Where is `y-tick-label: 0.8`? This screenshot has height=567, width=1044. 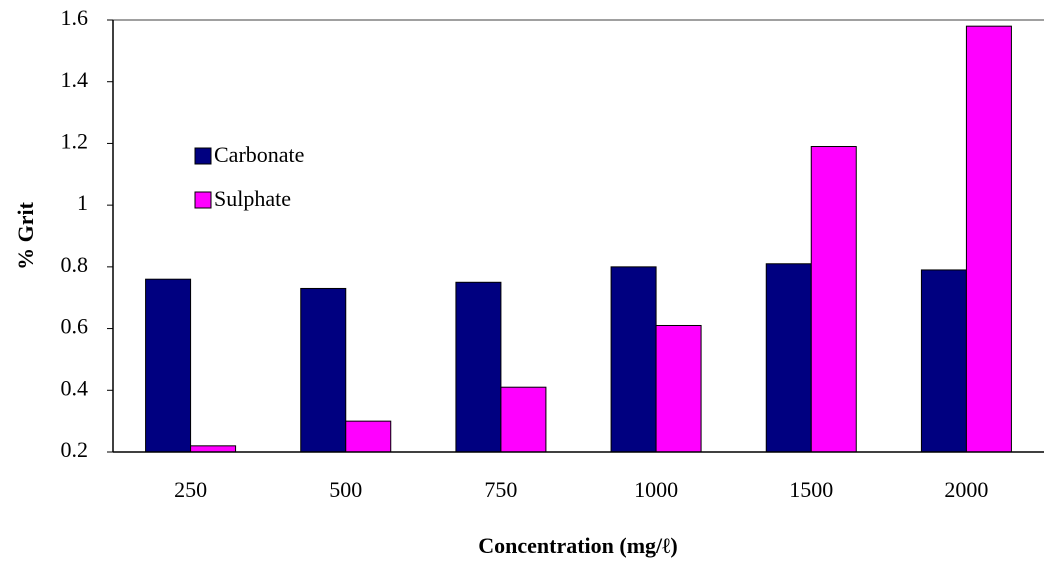
y-tick-label: 0.8 is located at coordinates (75, 264).